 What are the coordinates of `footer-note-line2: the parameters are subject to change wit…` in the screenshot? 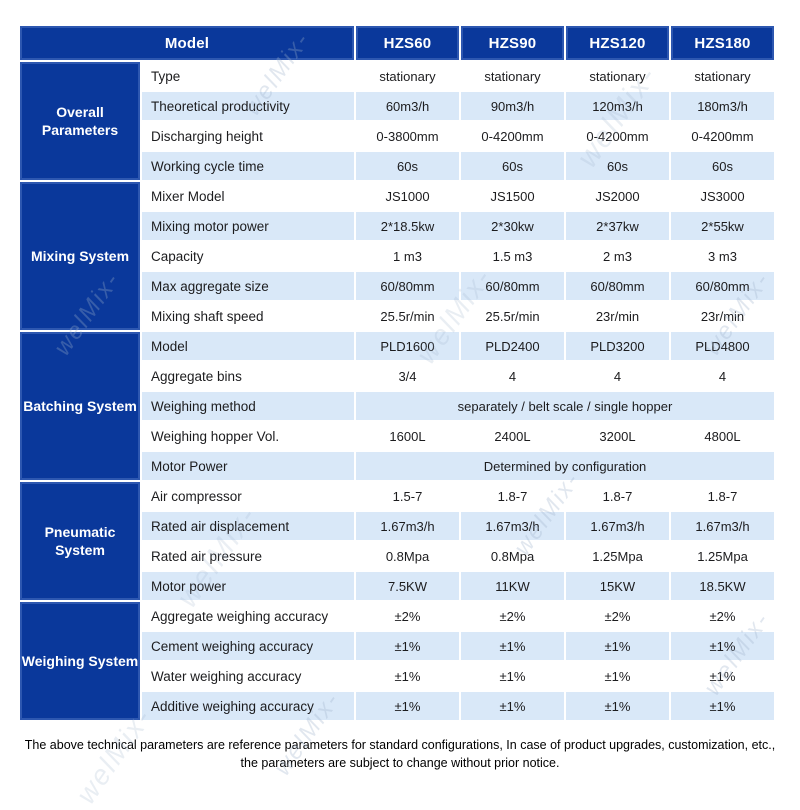 It's located at (400, 763).